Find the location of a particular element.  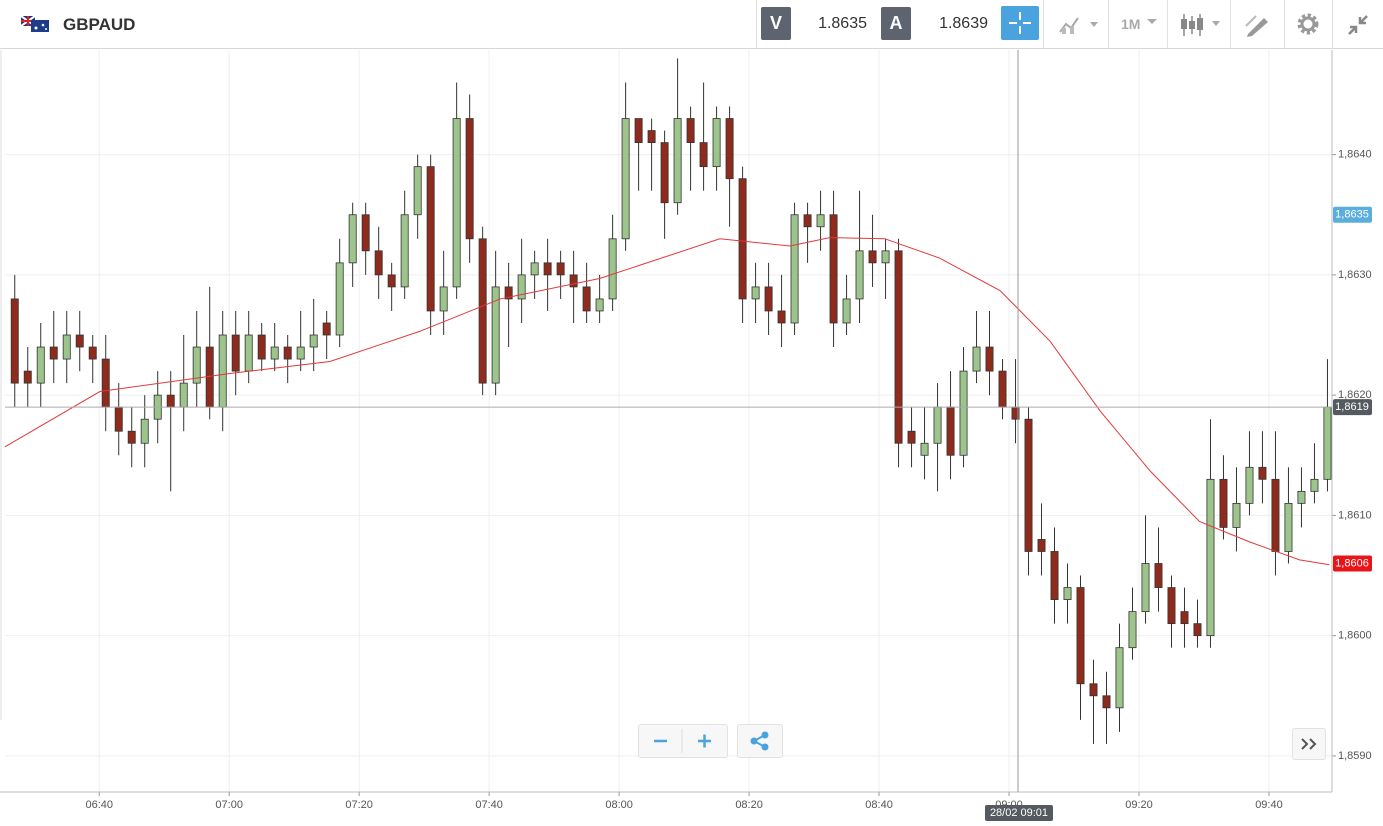

x-tick-label: 09:40 is located at coordinates (1269, 805).